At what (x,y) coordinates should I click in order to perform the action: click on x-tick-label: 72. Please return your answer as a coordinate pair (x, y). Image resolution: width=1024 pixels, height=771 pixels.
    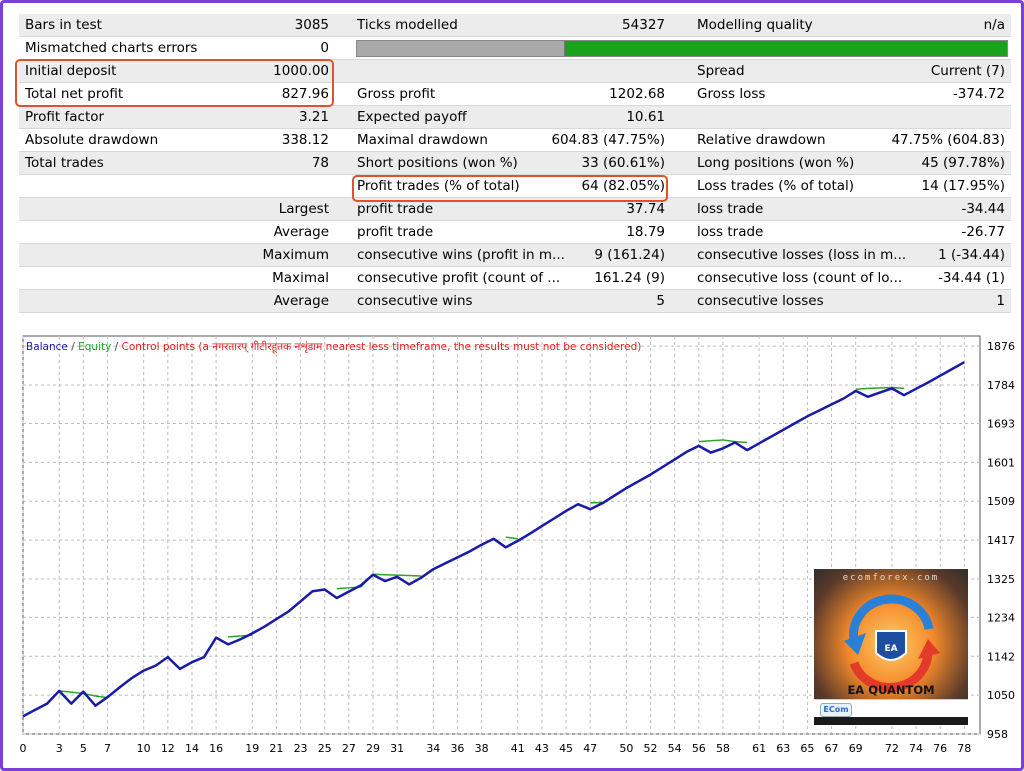
    Looking at the image, I should click on (892, 748).